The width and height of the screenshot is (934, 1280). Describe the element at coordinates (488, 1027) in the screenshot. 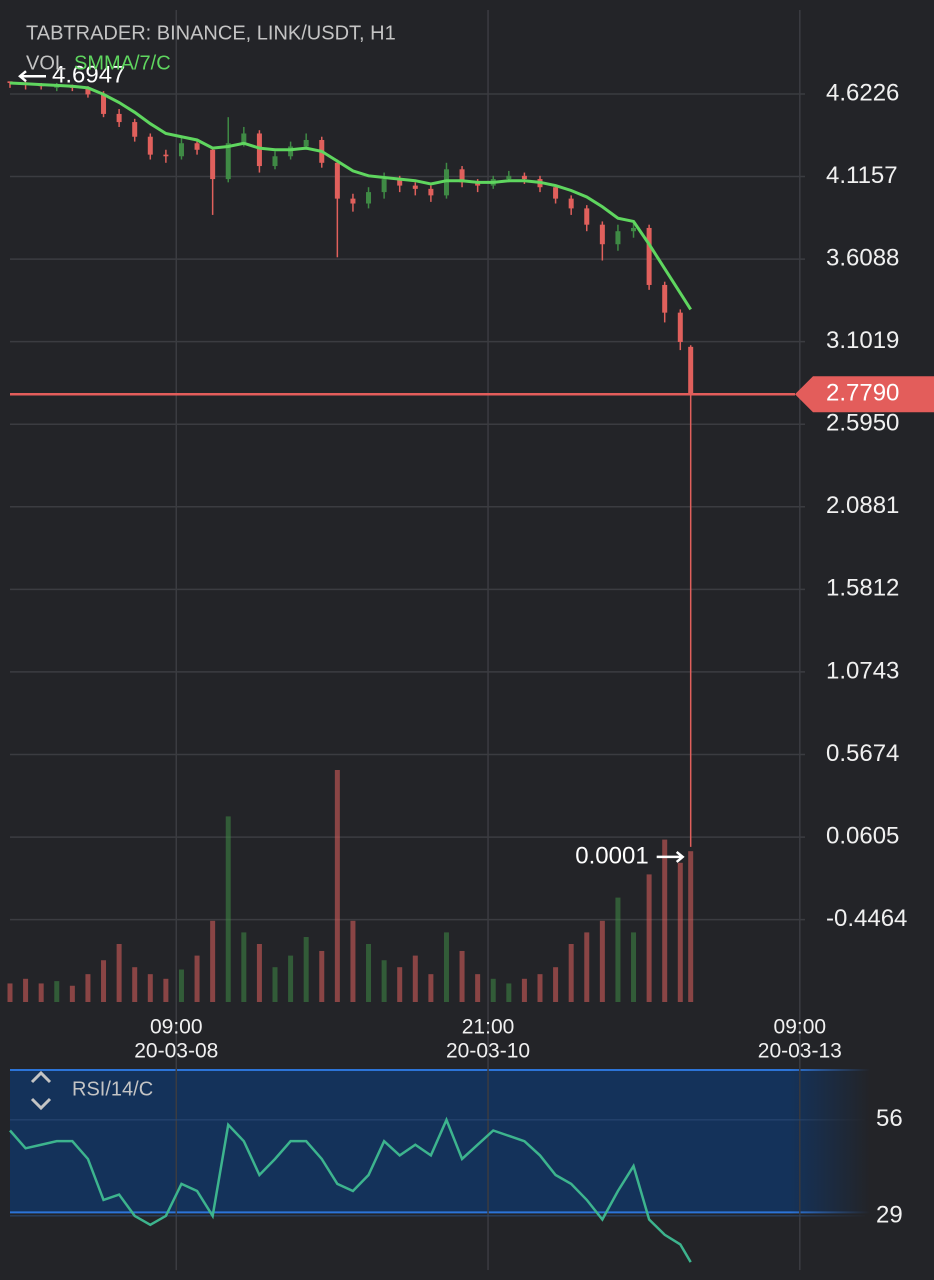

I see `x-tick-label: 21:00` at that location.